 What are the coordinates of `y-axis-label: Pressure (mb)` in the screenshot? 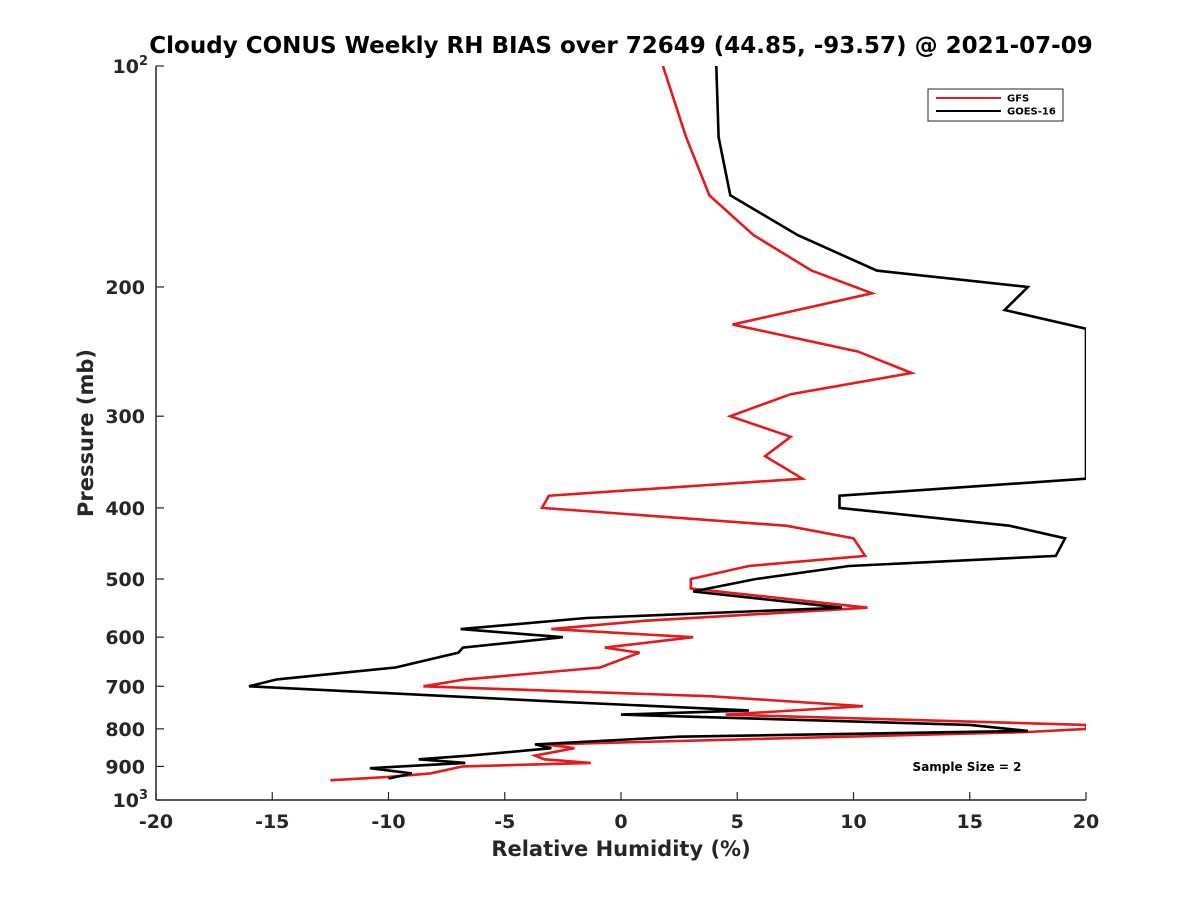 It's located at (86, 433).